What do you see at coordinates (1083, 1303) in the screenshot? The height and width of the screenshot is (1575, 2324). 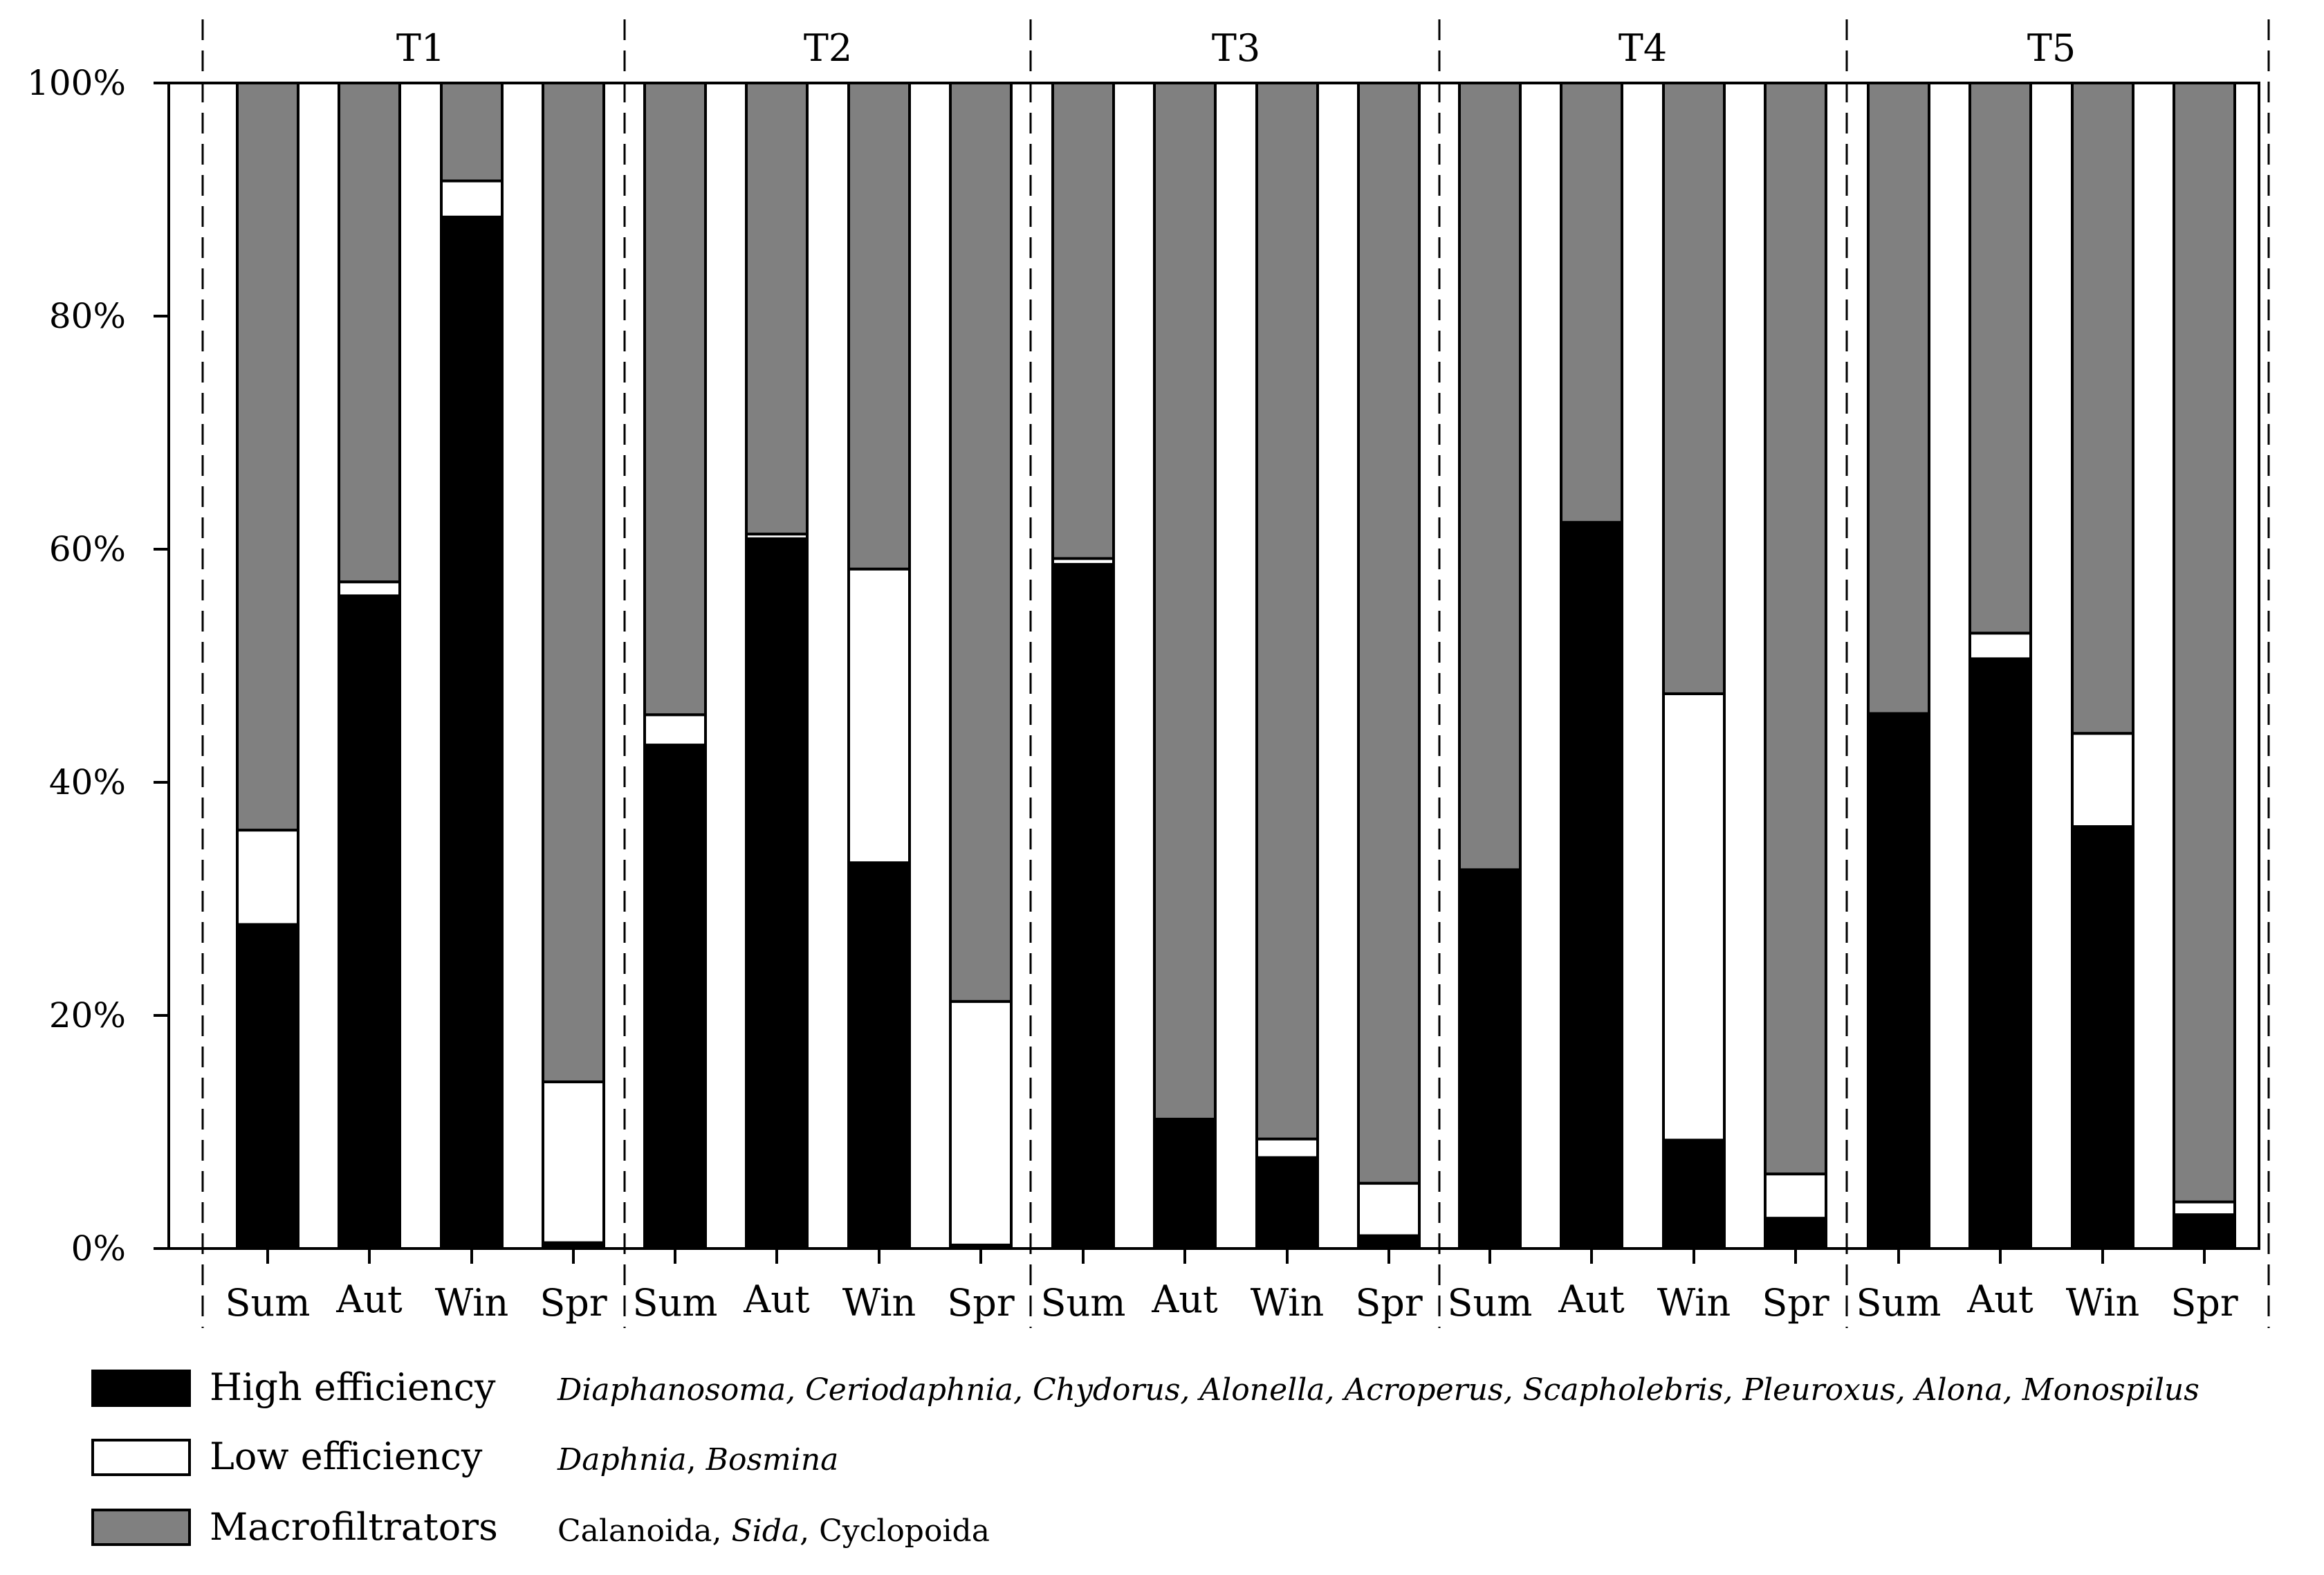 I see `season-label-t3-sum: Sum` at bounding box center [1083, 1303].